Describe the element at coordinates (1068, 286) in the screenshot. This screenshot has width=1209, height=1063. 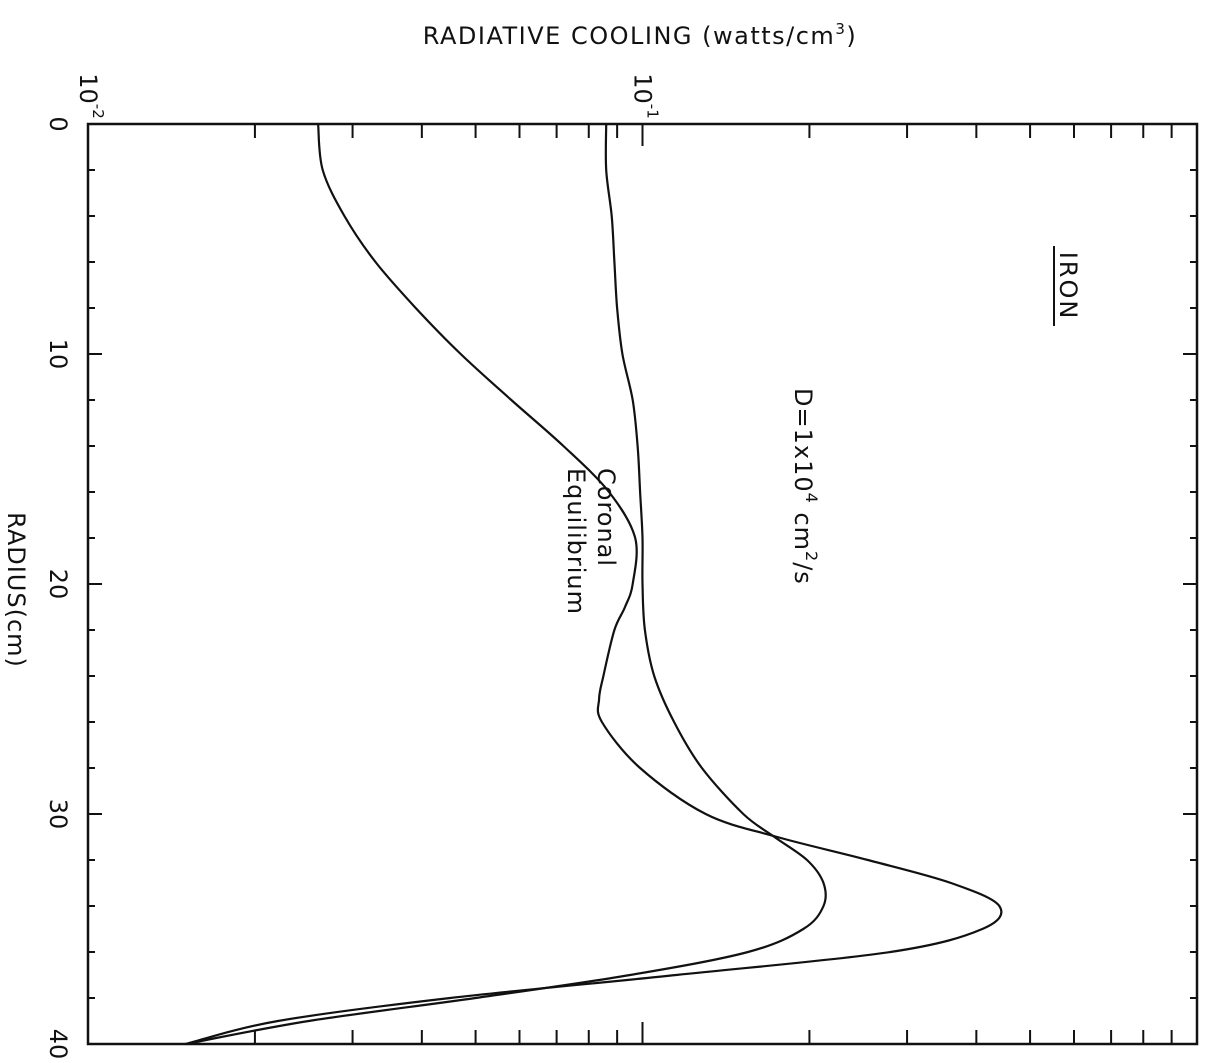
I see `chart-title: IRON` at that location.